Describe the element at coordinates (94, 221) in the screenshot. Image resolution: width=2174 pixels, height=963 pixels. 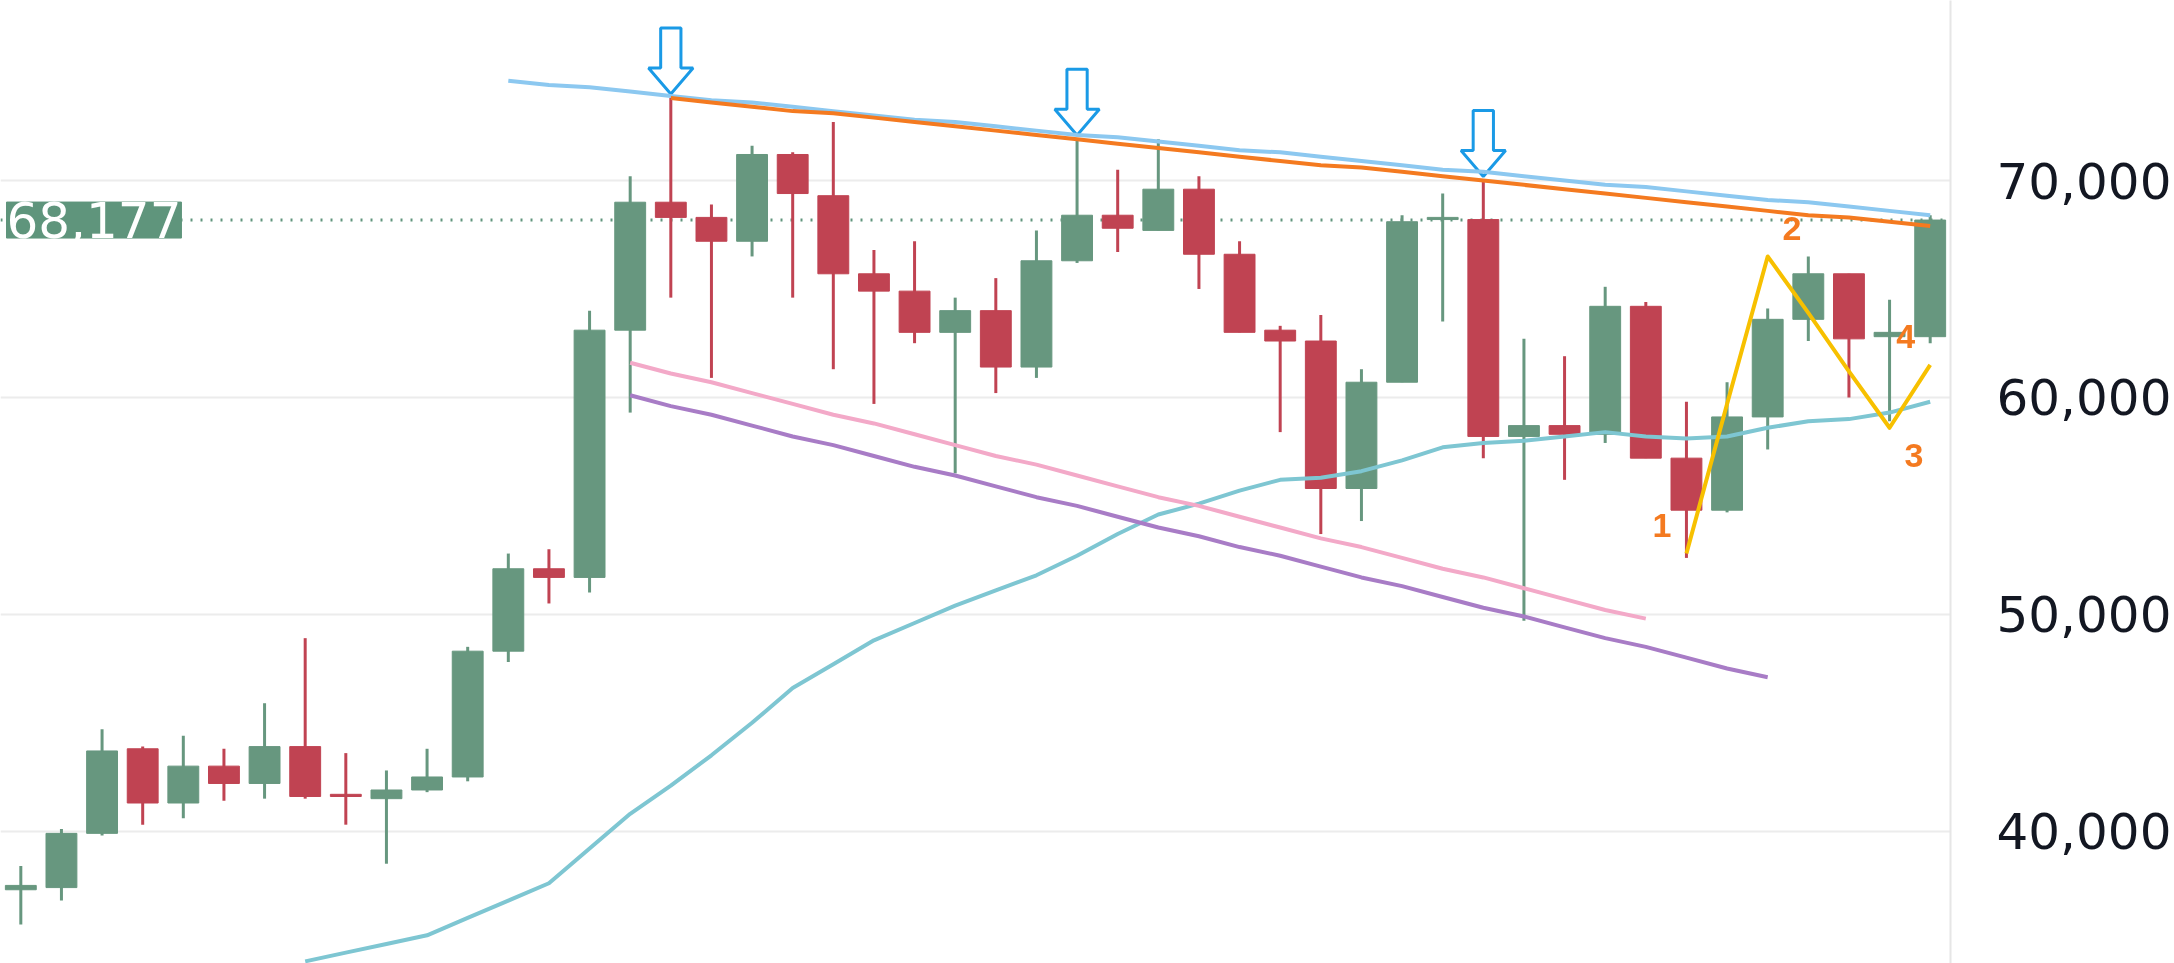
I see `ref-line-label: 68,177` at that location.